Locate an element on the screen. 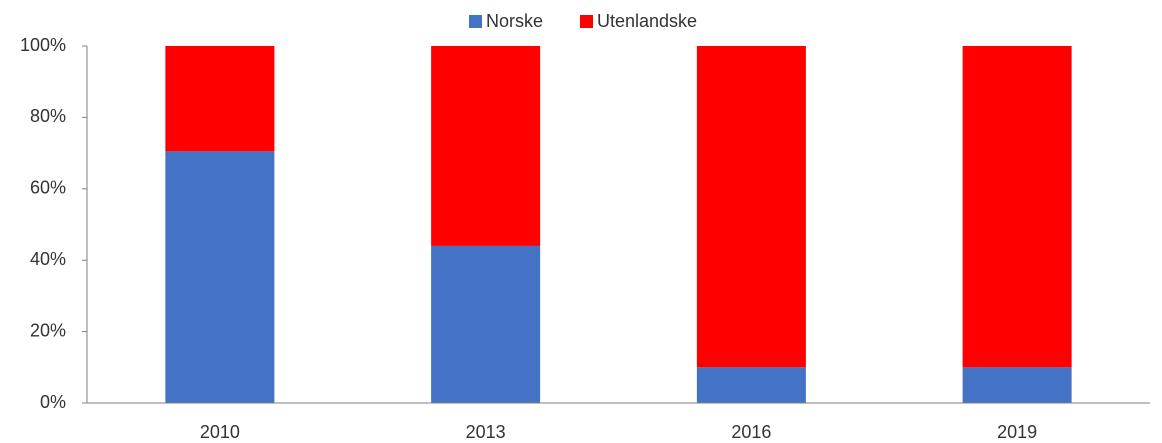 This screenshot has height=443, width=1162. y-tick-label: 60% is located at coordinates (48, 188).